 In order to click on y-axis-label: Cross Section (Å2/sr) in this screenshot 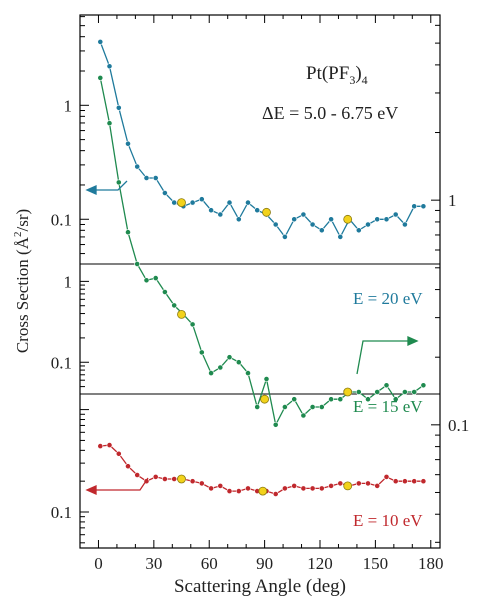, I will do `click(22, 281)`.